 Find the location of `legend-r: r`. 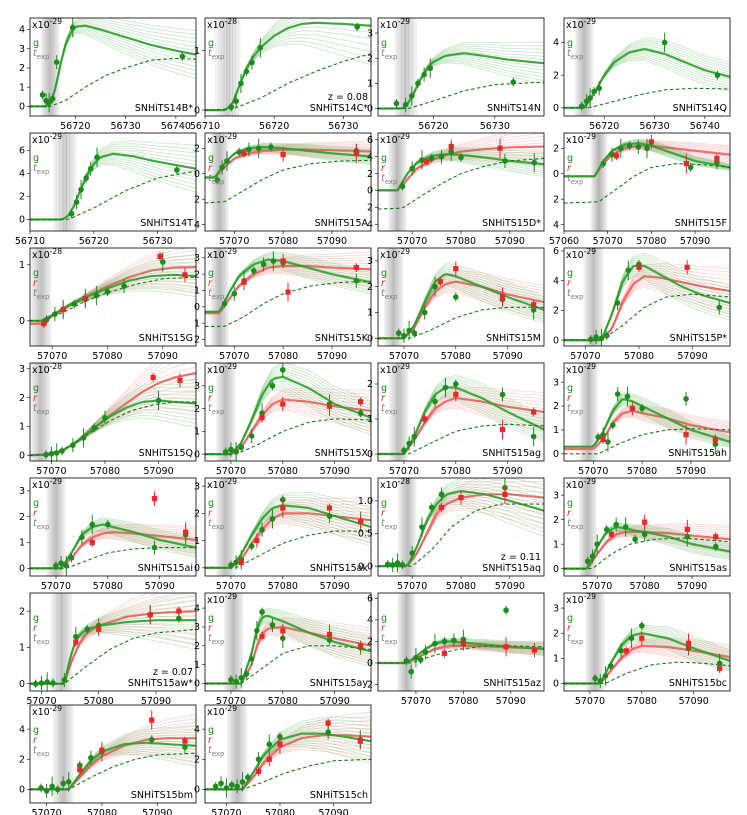

legend-r: r is located at coordinates (210, 283).